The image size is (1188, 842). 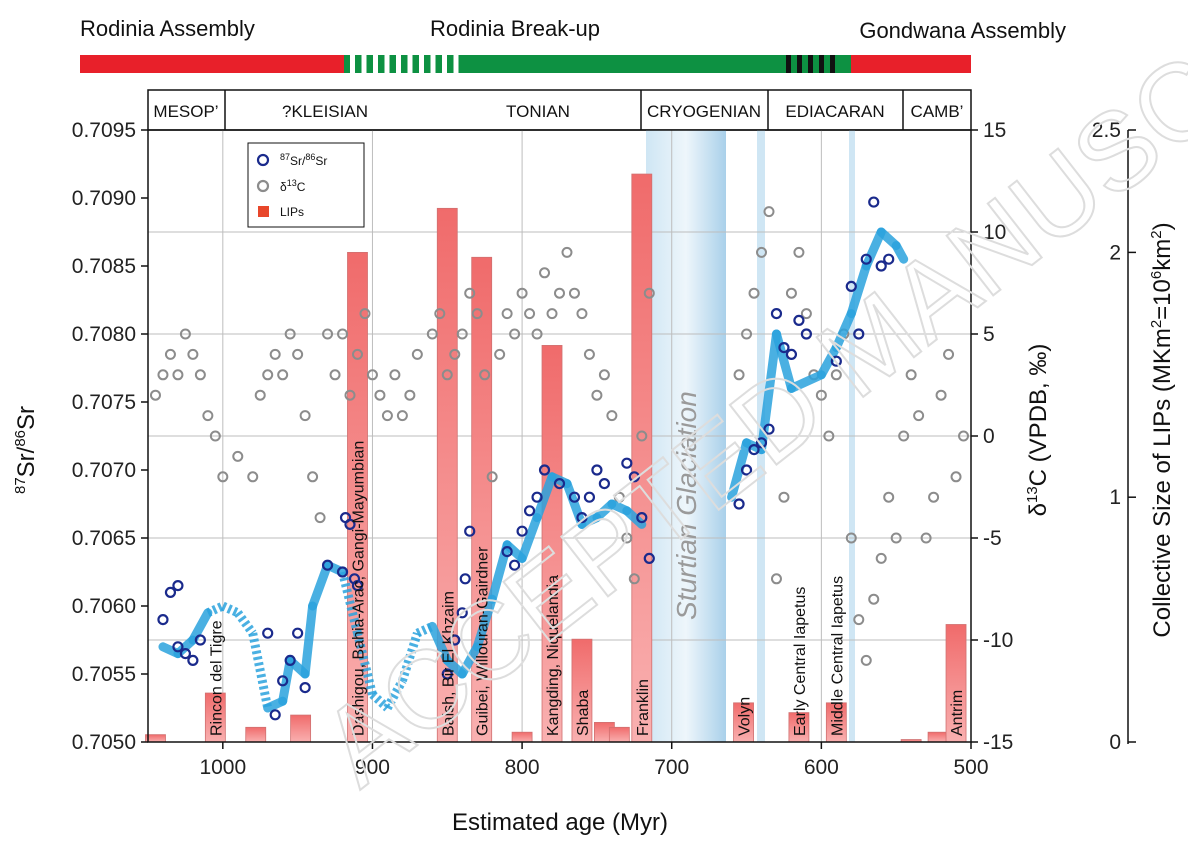 What do you see at coordinates (372, 767) in the screenshot?
I see `x-tick-label: 900` at bounding box center [372, 767].